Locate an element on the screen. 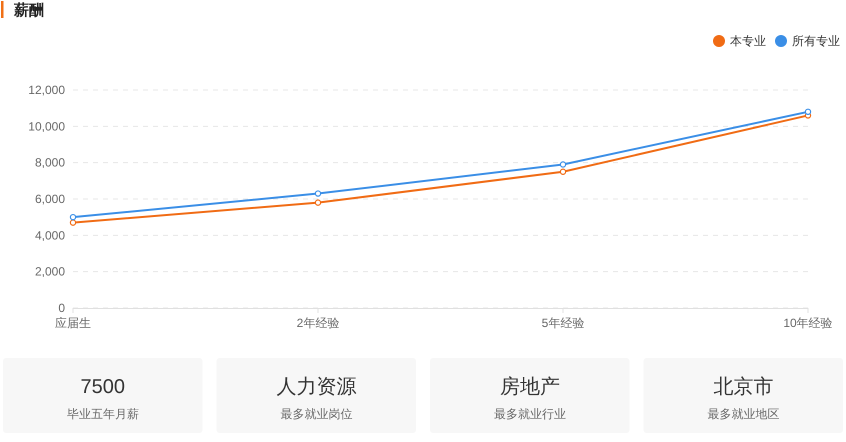  text: 人力资源 is located at coordinates (316, 387).